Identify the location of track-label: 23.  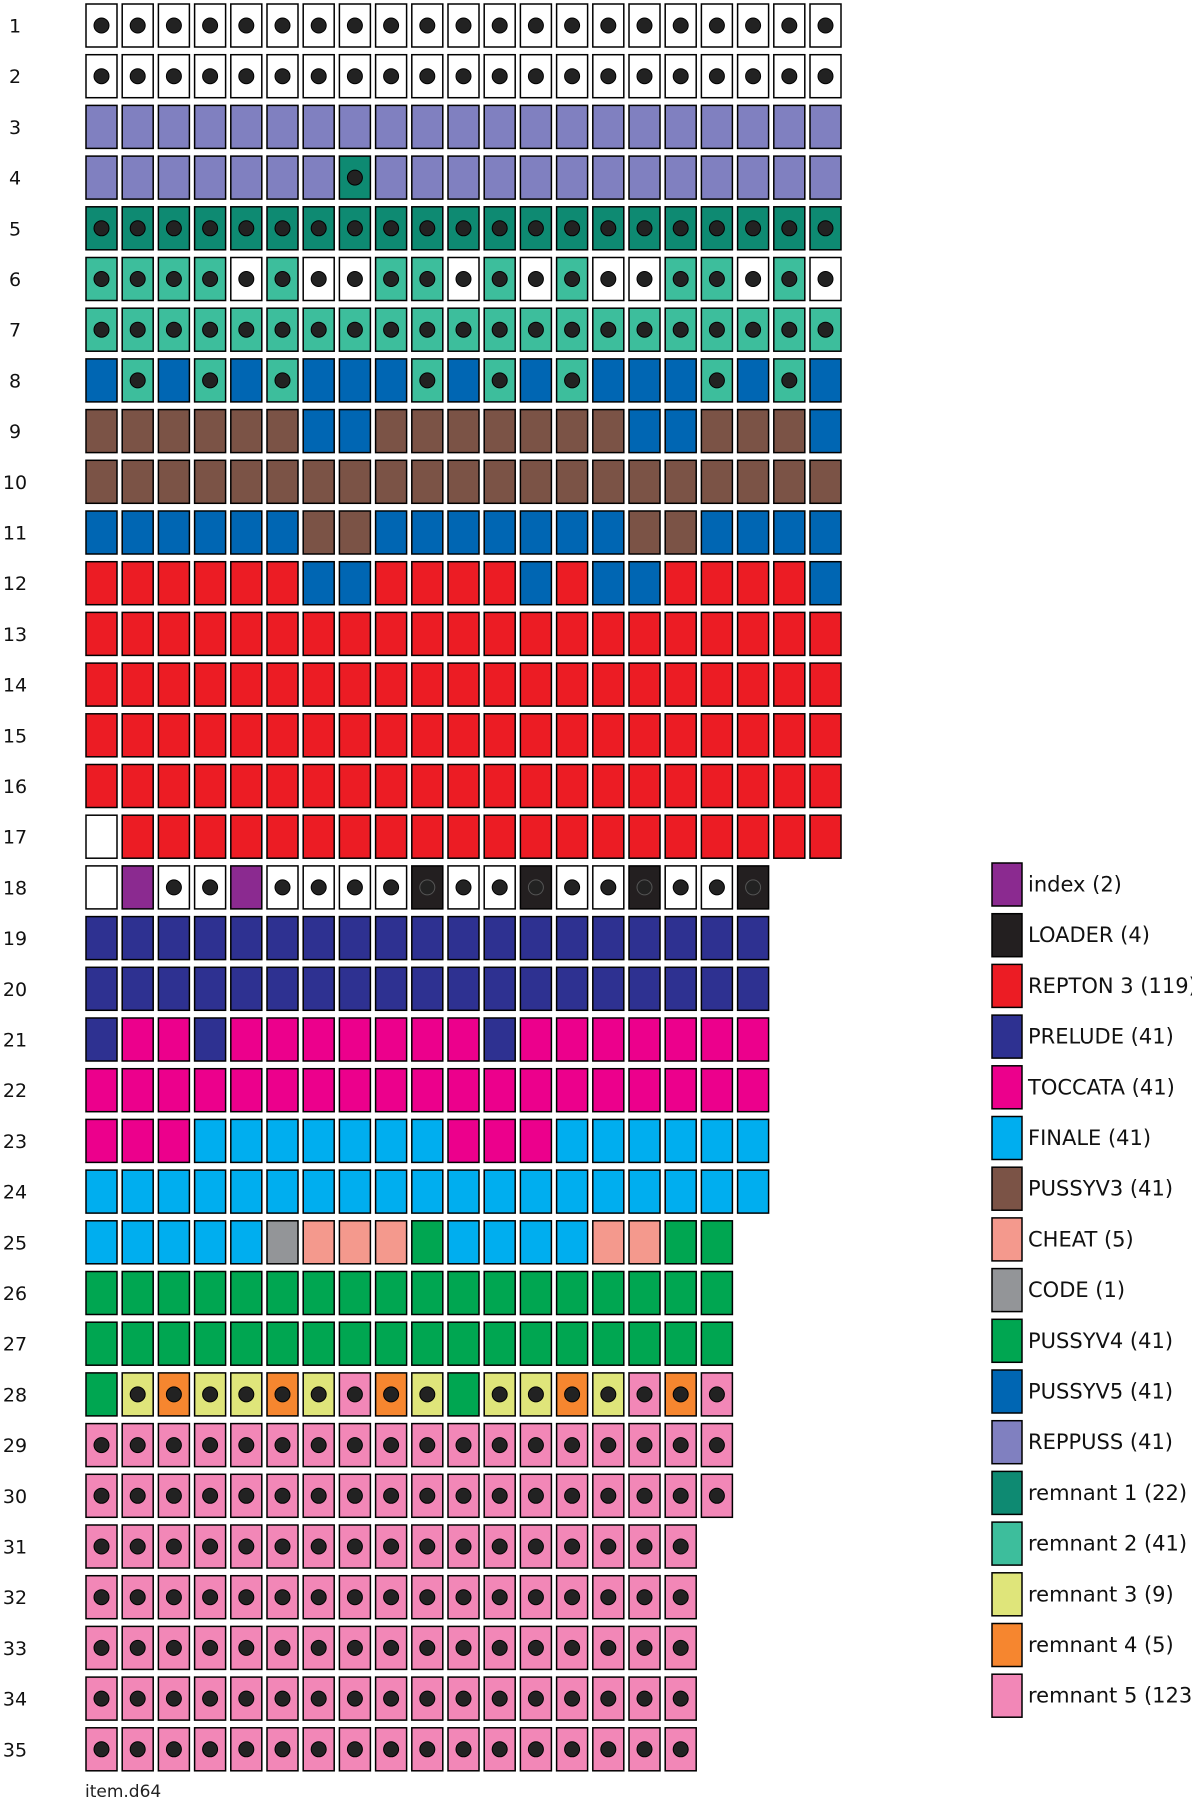
(15, 1142).